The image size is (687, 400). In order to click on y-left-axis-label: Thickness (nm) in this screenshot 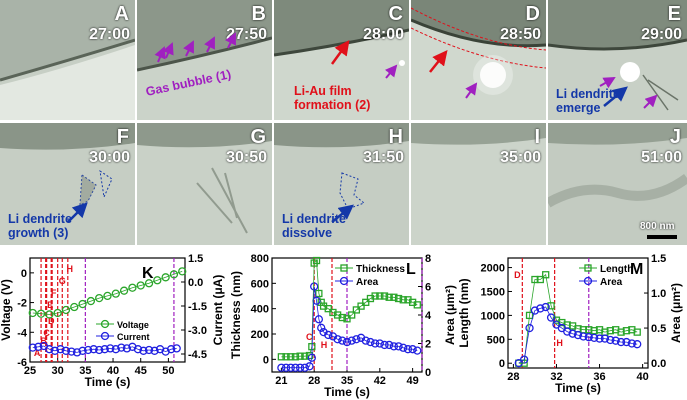, I will do `click(236, 315)`.